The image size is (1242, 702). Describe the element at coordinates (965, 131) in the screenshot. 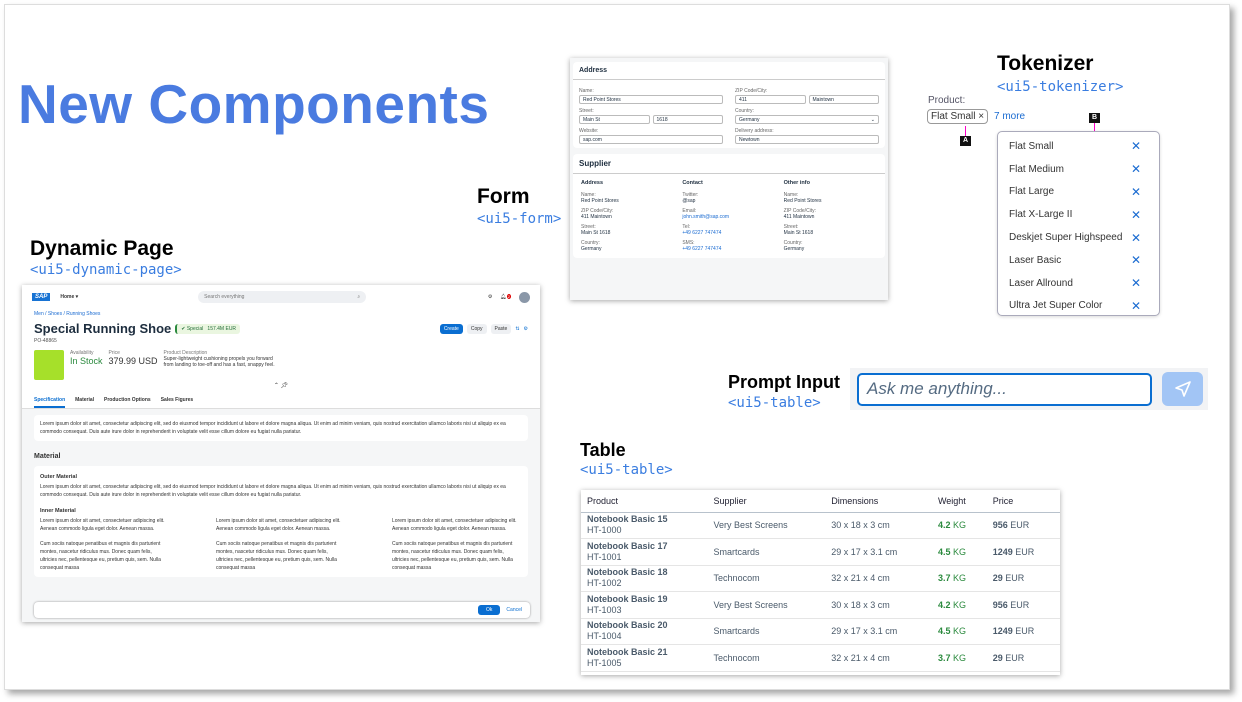

I see `marker-line` at that location.